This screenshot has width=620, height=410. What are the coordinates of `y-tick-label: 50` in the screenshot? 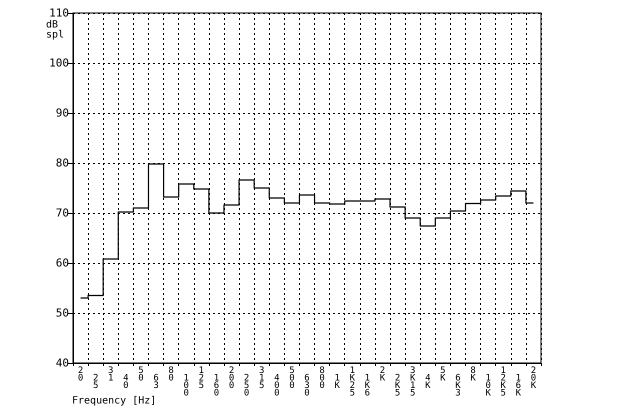 It's located at (62, 313).